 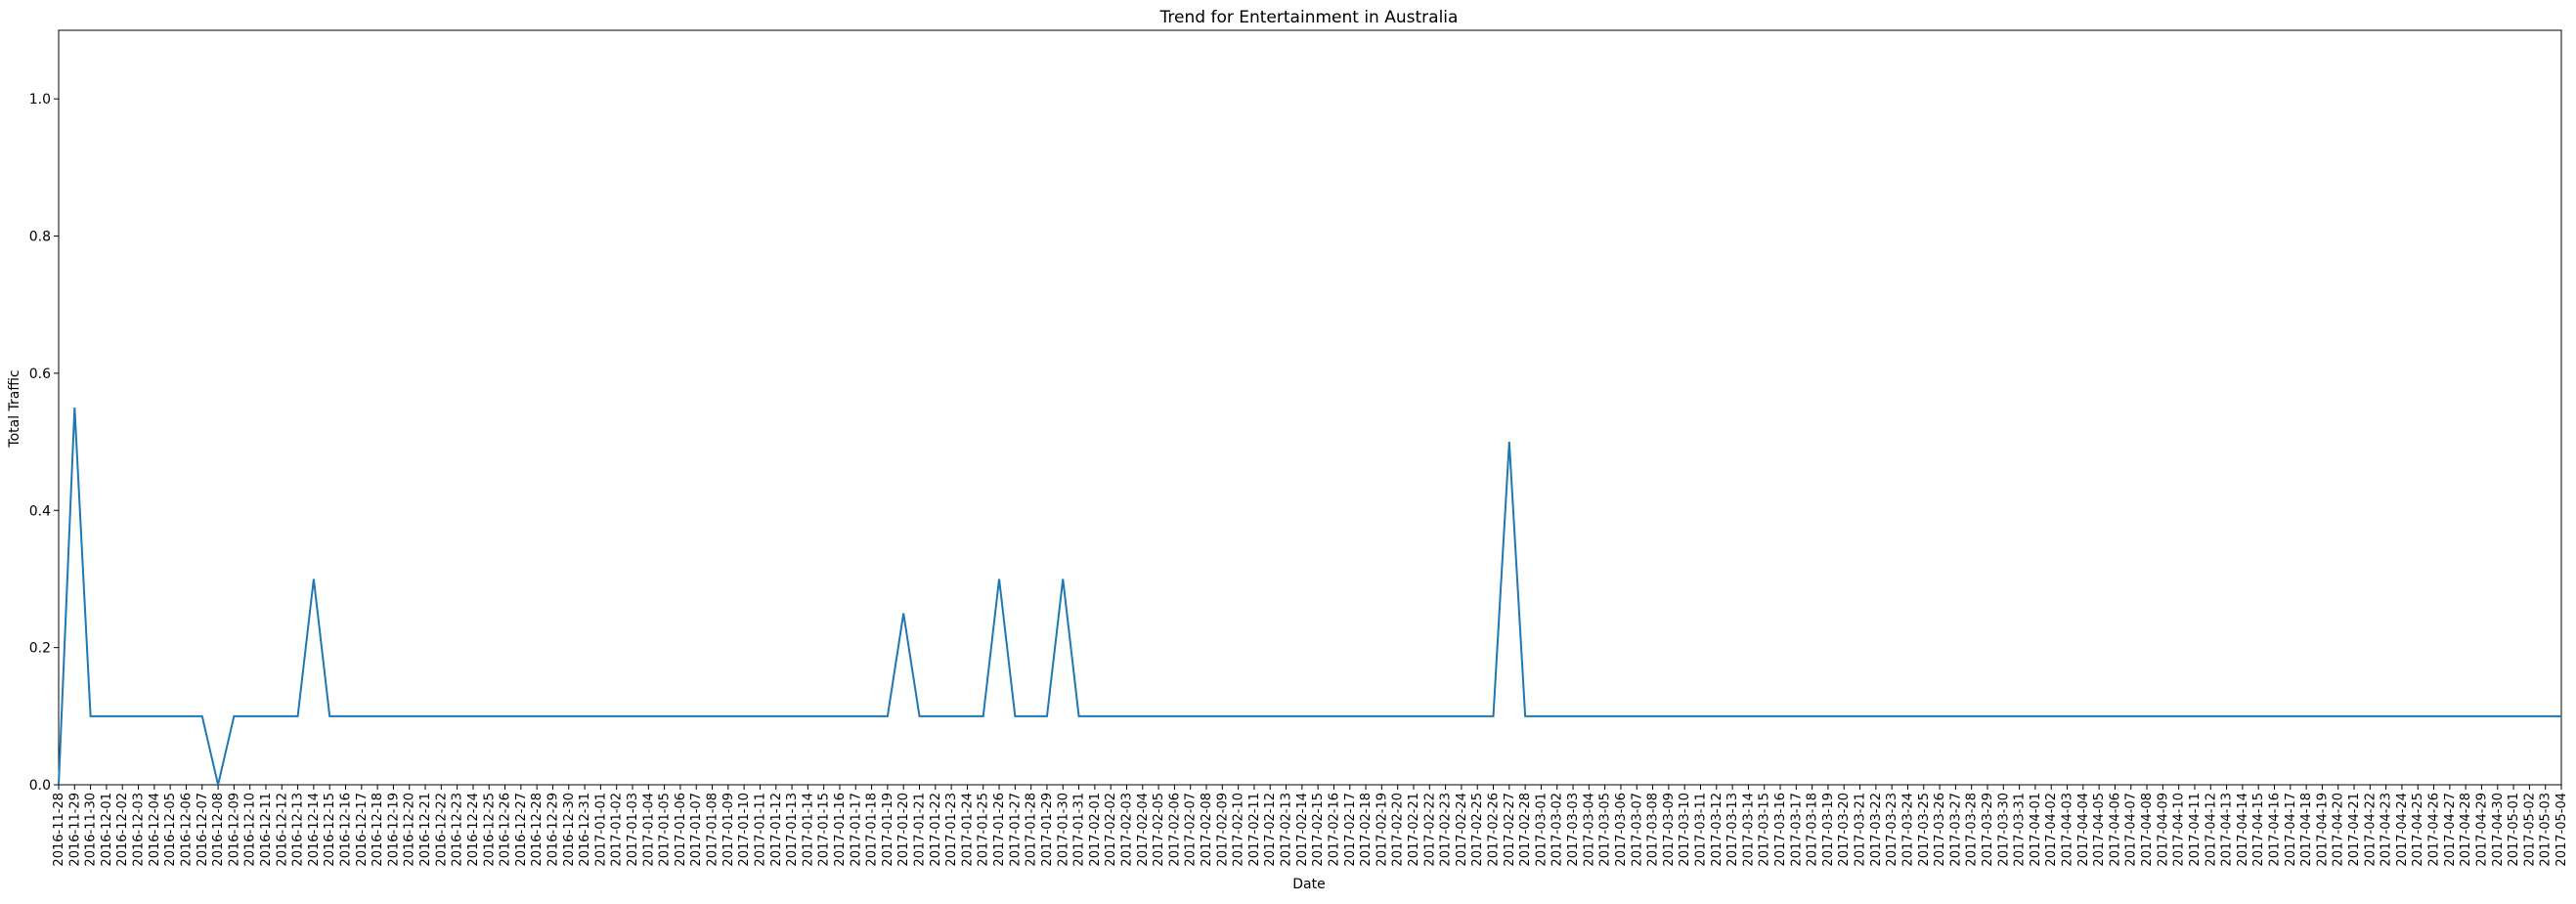 I want to click on x-tick-label: 2016-12-15, so click(x=330, y=830).